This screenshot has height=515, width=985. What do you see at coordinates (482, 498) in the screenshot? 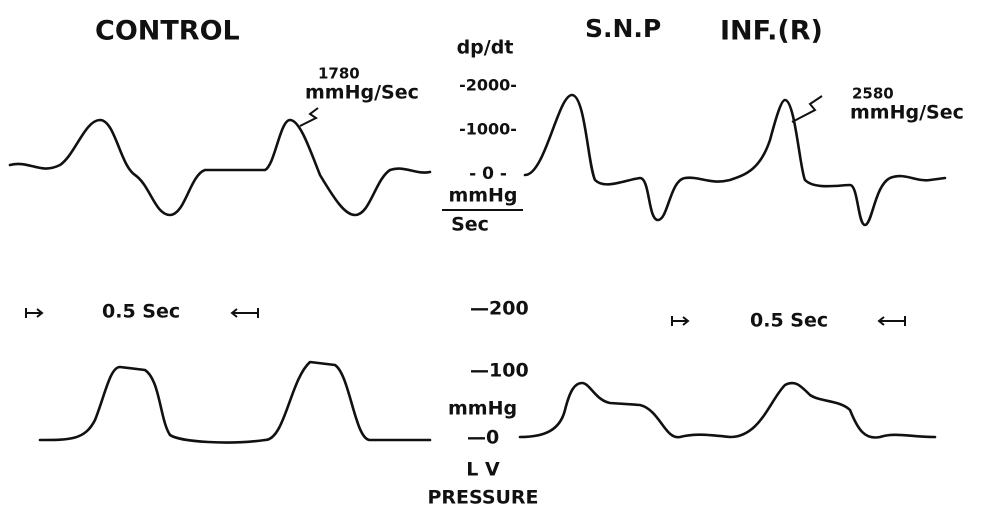
I see `pressure-label: PRESSURE` at bounding box center [482, 498].